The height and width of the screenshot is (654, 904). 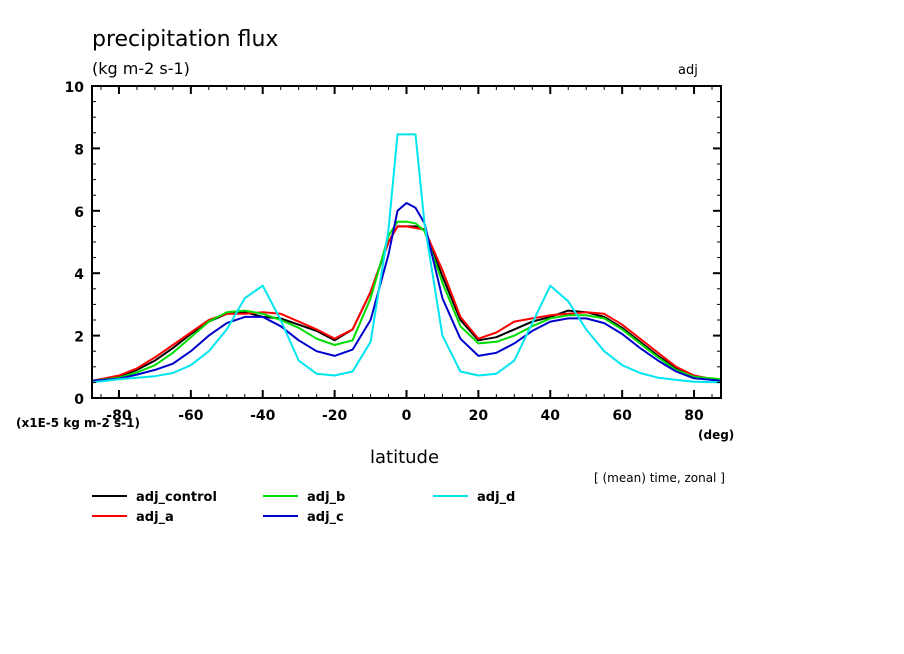 I want to click on x-tick-label: -80, so click(x=119, y=416).